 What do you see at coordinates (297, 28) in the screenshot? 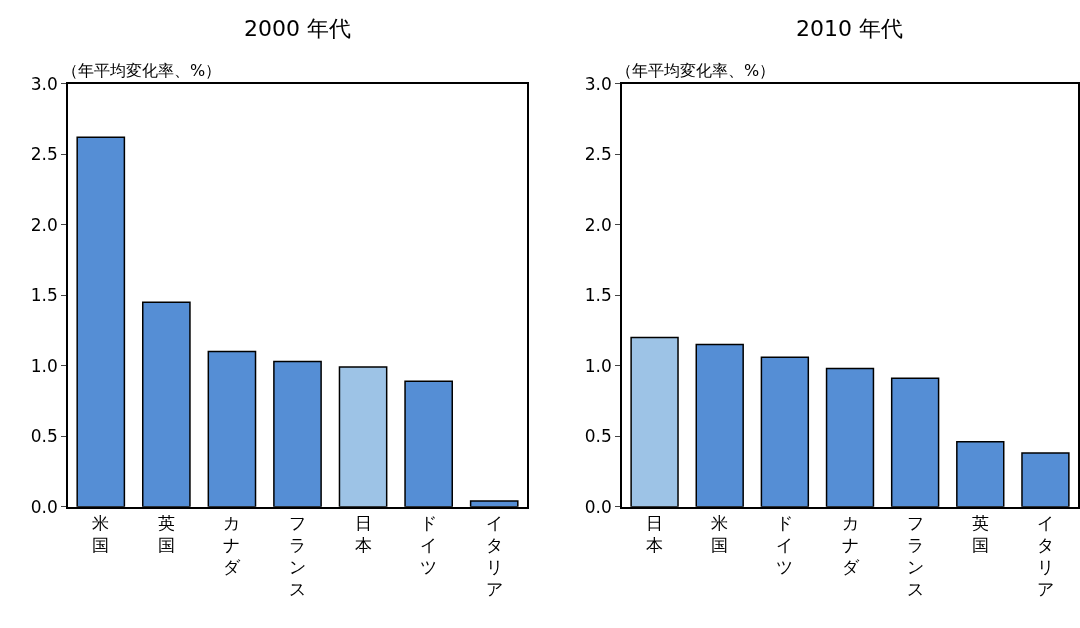
I see `chart-title: 2000 年代` at bounding box center [297, 28].